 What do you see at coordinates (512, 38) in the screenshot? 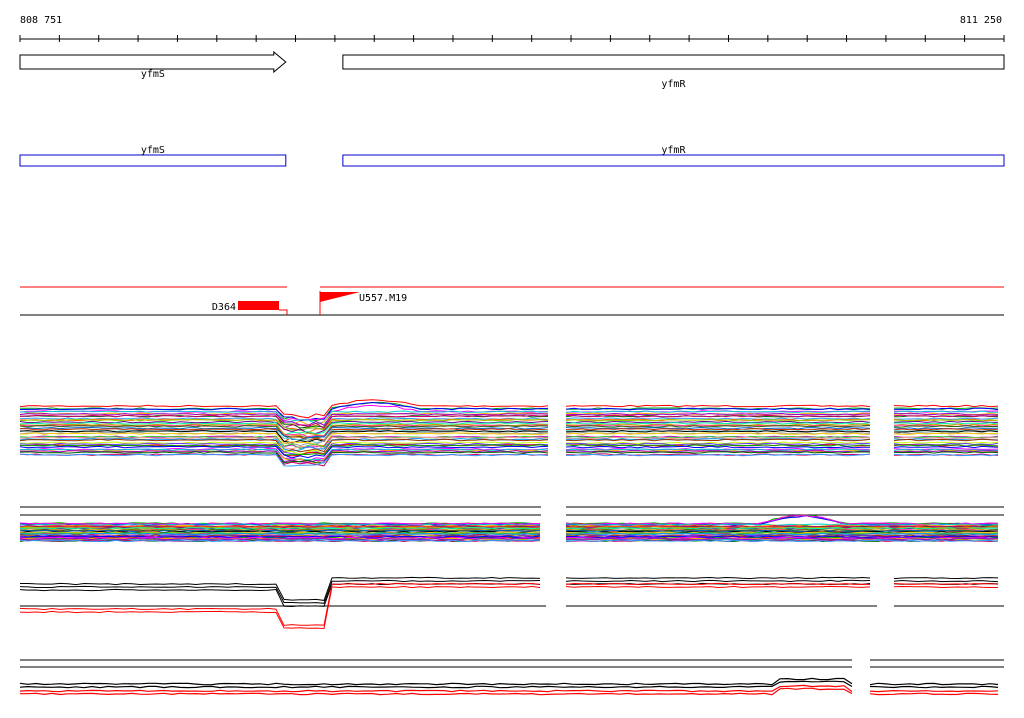
I see `ruler-ticks` at bounding box center [512, 38].